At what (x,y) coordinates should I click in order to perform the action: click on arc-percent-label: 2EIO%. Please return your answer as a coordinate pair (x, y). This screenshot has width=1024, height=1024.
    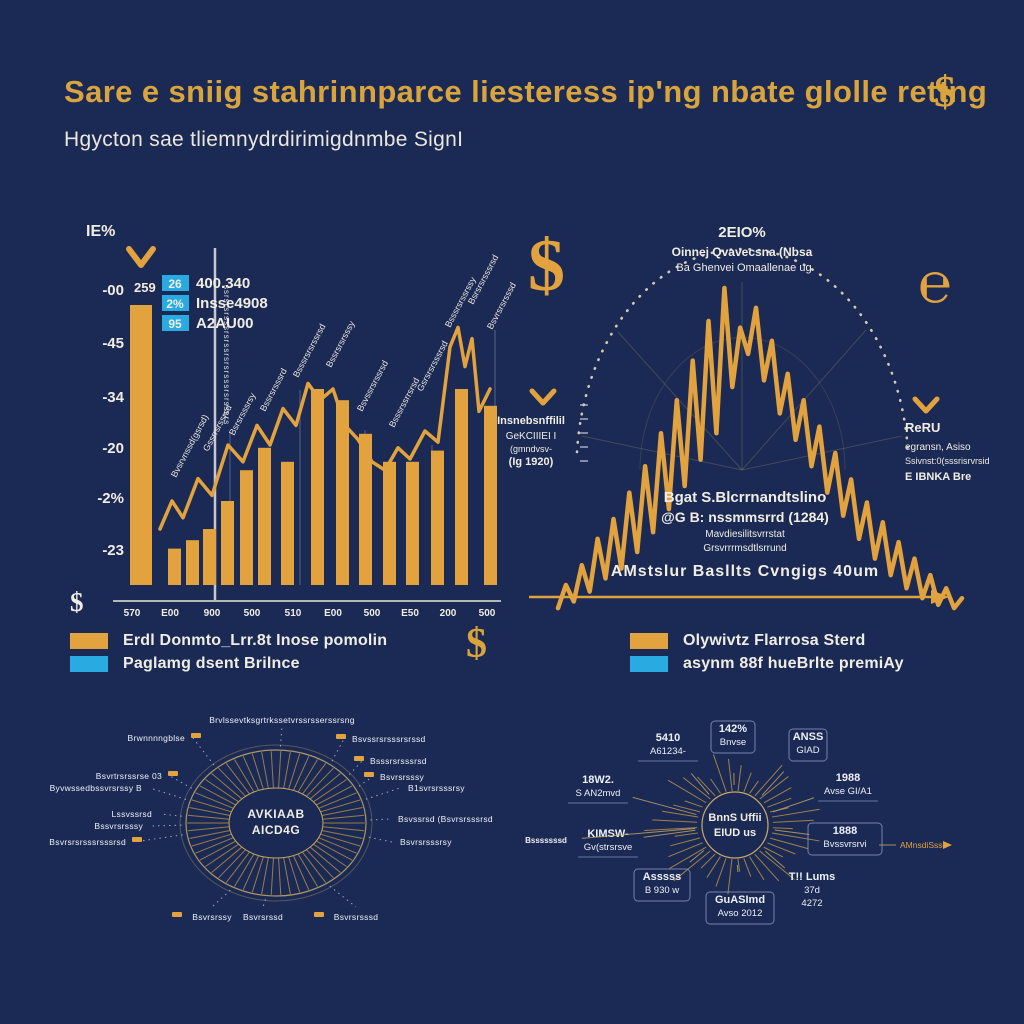
    Looking at the image, I should click on (742, 232).